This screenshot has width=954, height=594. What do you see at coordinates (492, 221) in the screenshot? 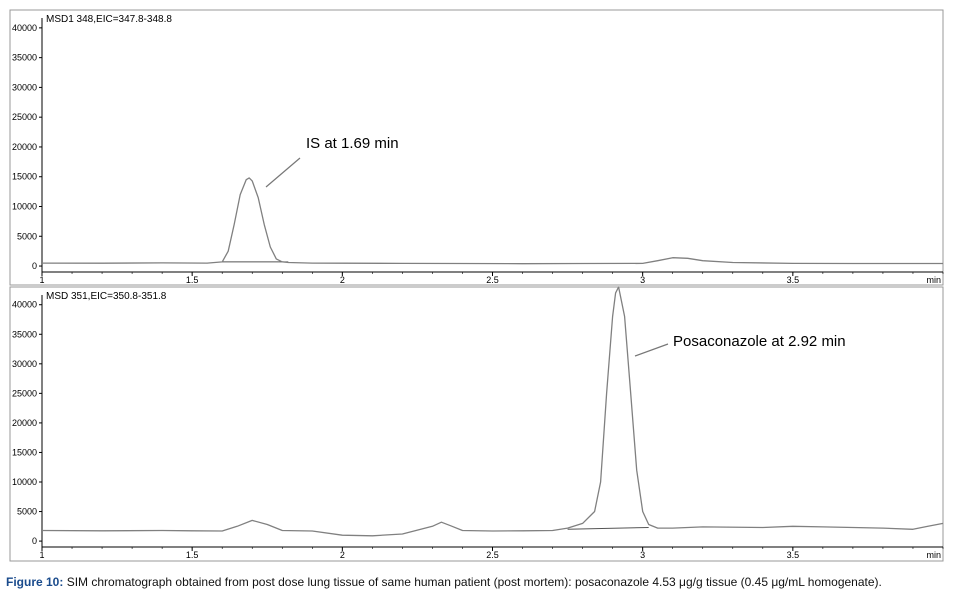
I see `series-line` at bounding box center [492, 221].